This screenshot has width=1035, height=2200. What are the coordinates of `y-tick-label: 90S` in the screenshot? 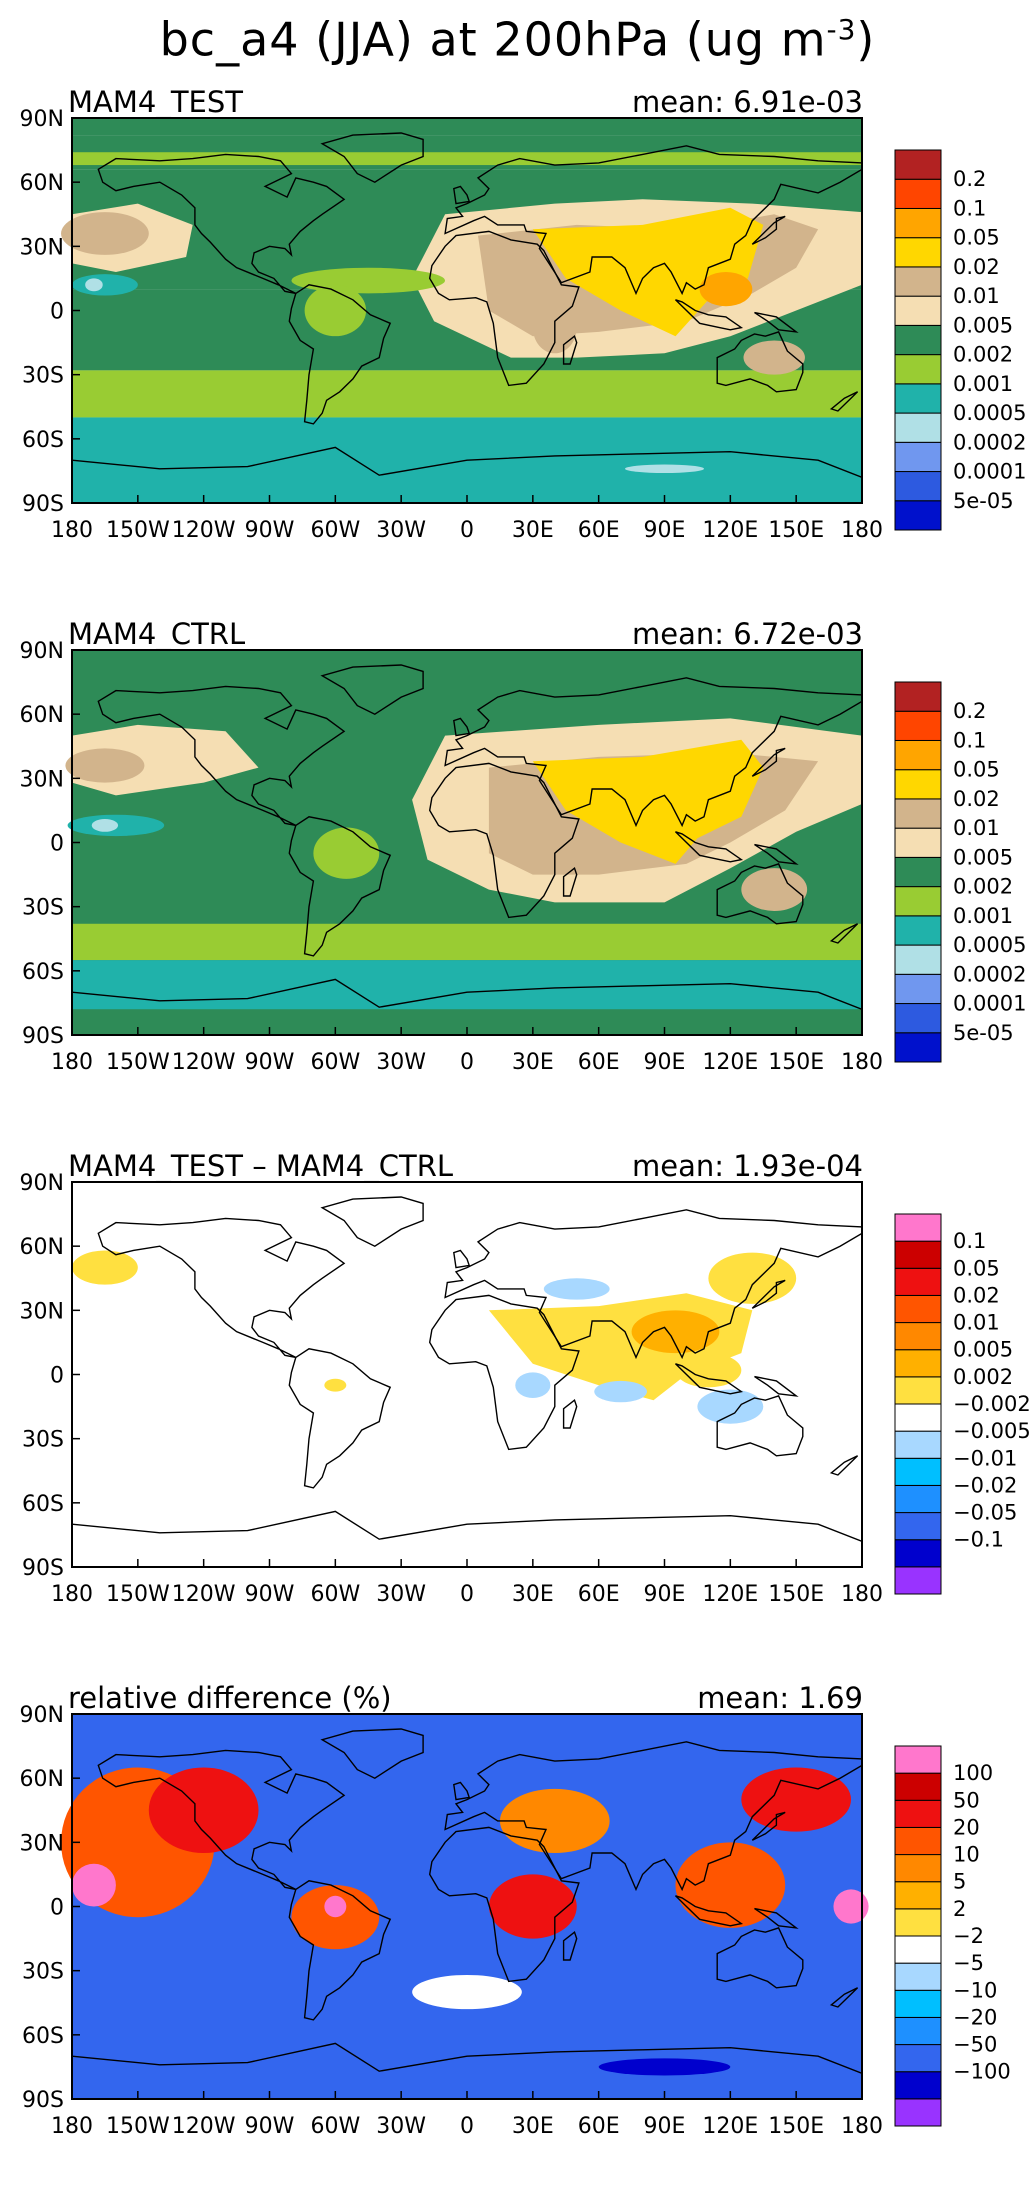 It's located at (43, 1568).